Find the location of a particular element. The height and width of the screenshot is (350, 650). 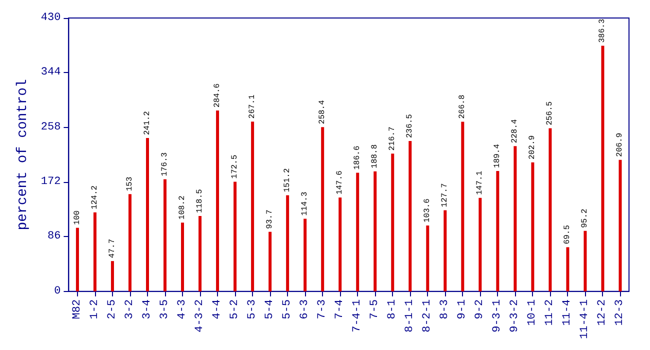

x-tick-label: 4-3 is located at coordinates (182, 309).